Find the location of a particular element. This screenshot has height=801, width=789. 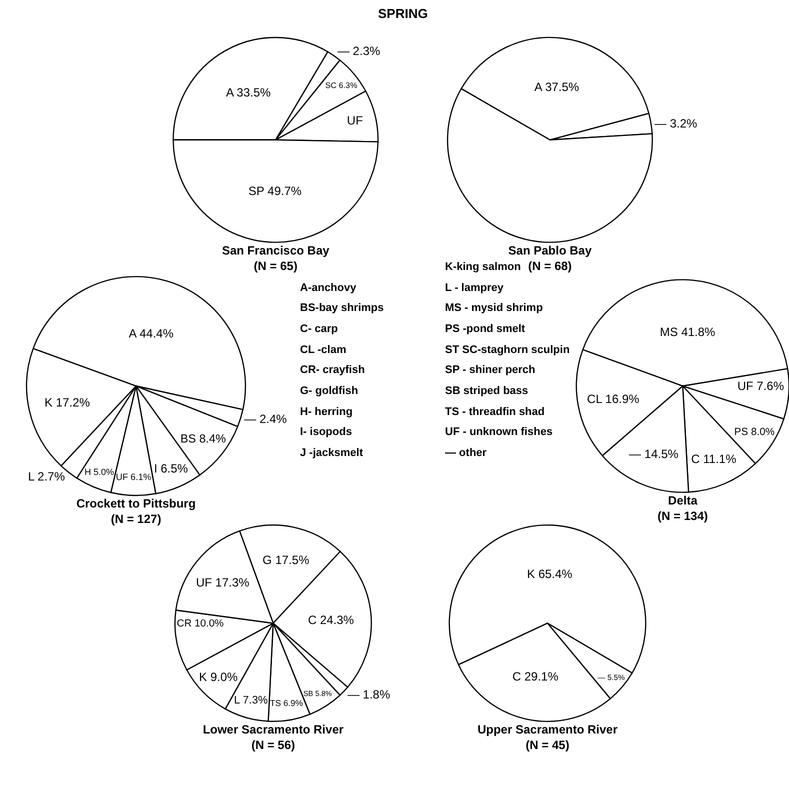

text: C- carp is located at coordinates (319, 329).